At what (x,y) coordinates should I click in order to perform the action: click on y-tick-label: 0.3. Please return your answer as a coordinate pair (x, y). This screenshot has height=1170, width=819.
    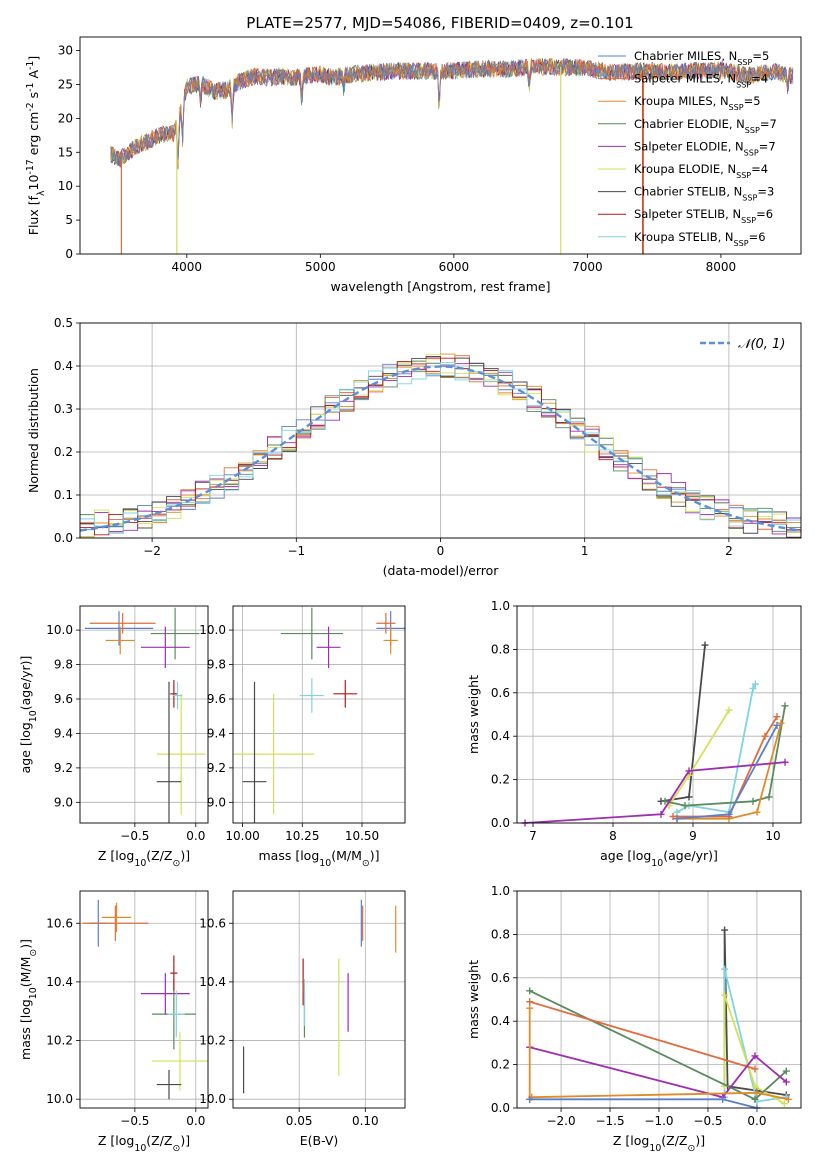
    Looking at the image, I should click on (63, 409).